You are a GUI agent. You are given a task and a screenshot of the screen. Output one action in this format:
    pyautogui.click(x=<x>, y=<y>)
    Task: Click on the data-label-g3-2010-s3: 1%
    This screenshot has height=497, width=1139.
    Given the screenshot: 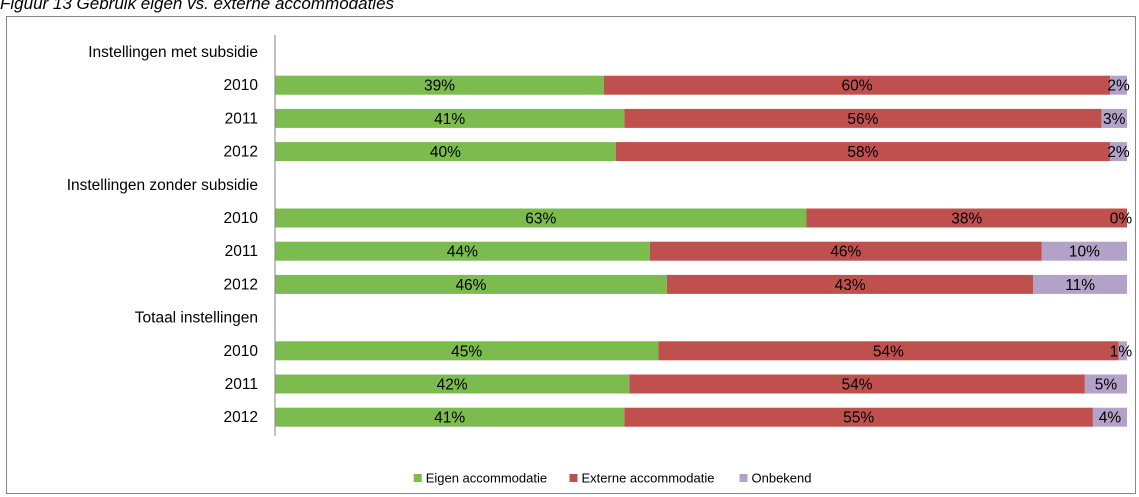 What is the action you would take?
    pyautogui.click(x=1121, y=351)
    